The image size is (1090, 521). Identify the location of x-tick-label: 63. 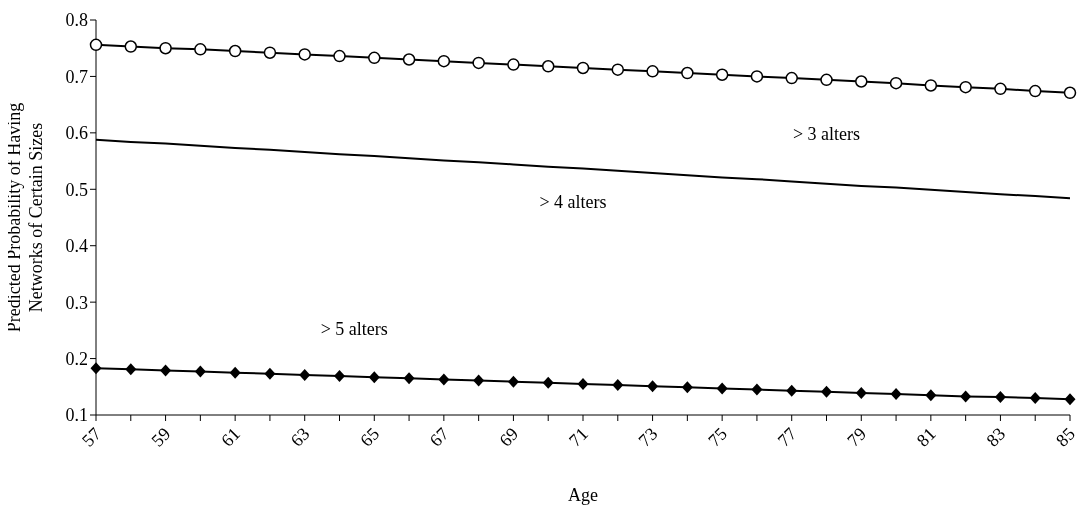
(300, 437).